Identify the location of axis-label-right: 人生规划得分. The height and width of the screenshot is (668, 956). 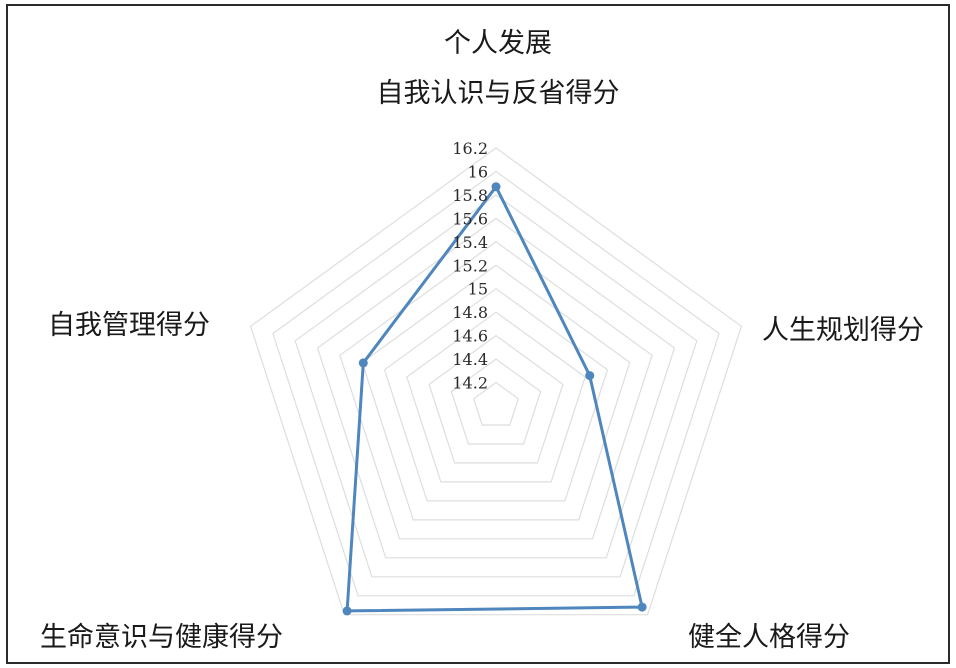
(843, 330).